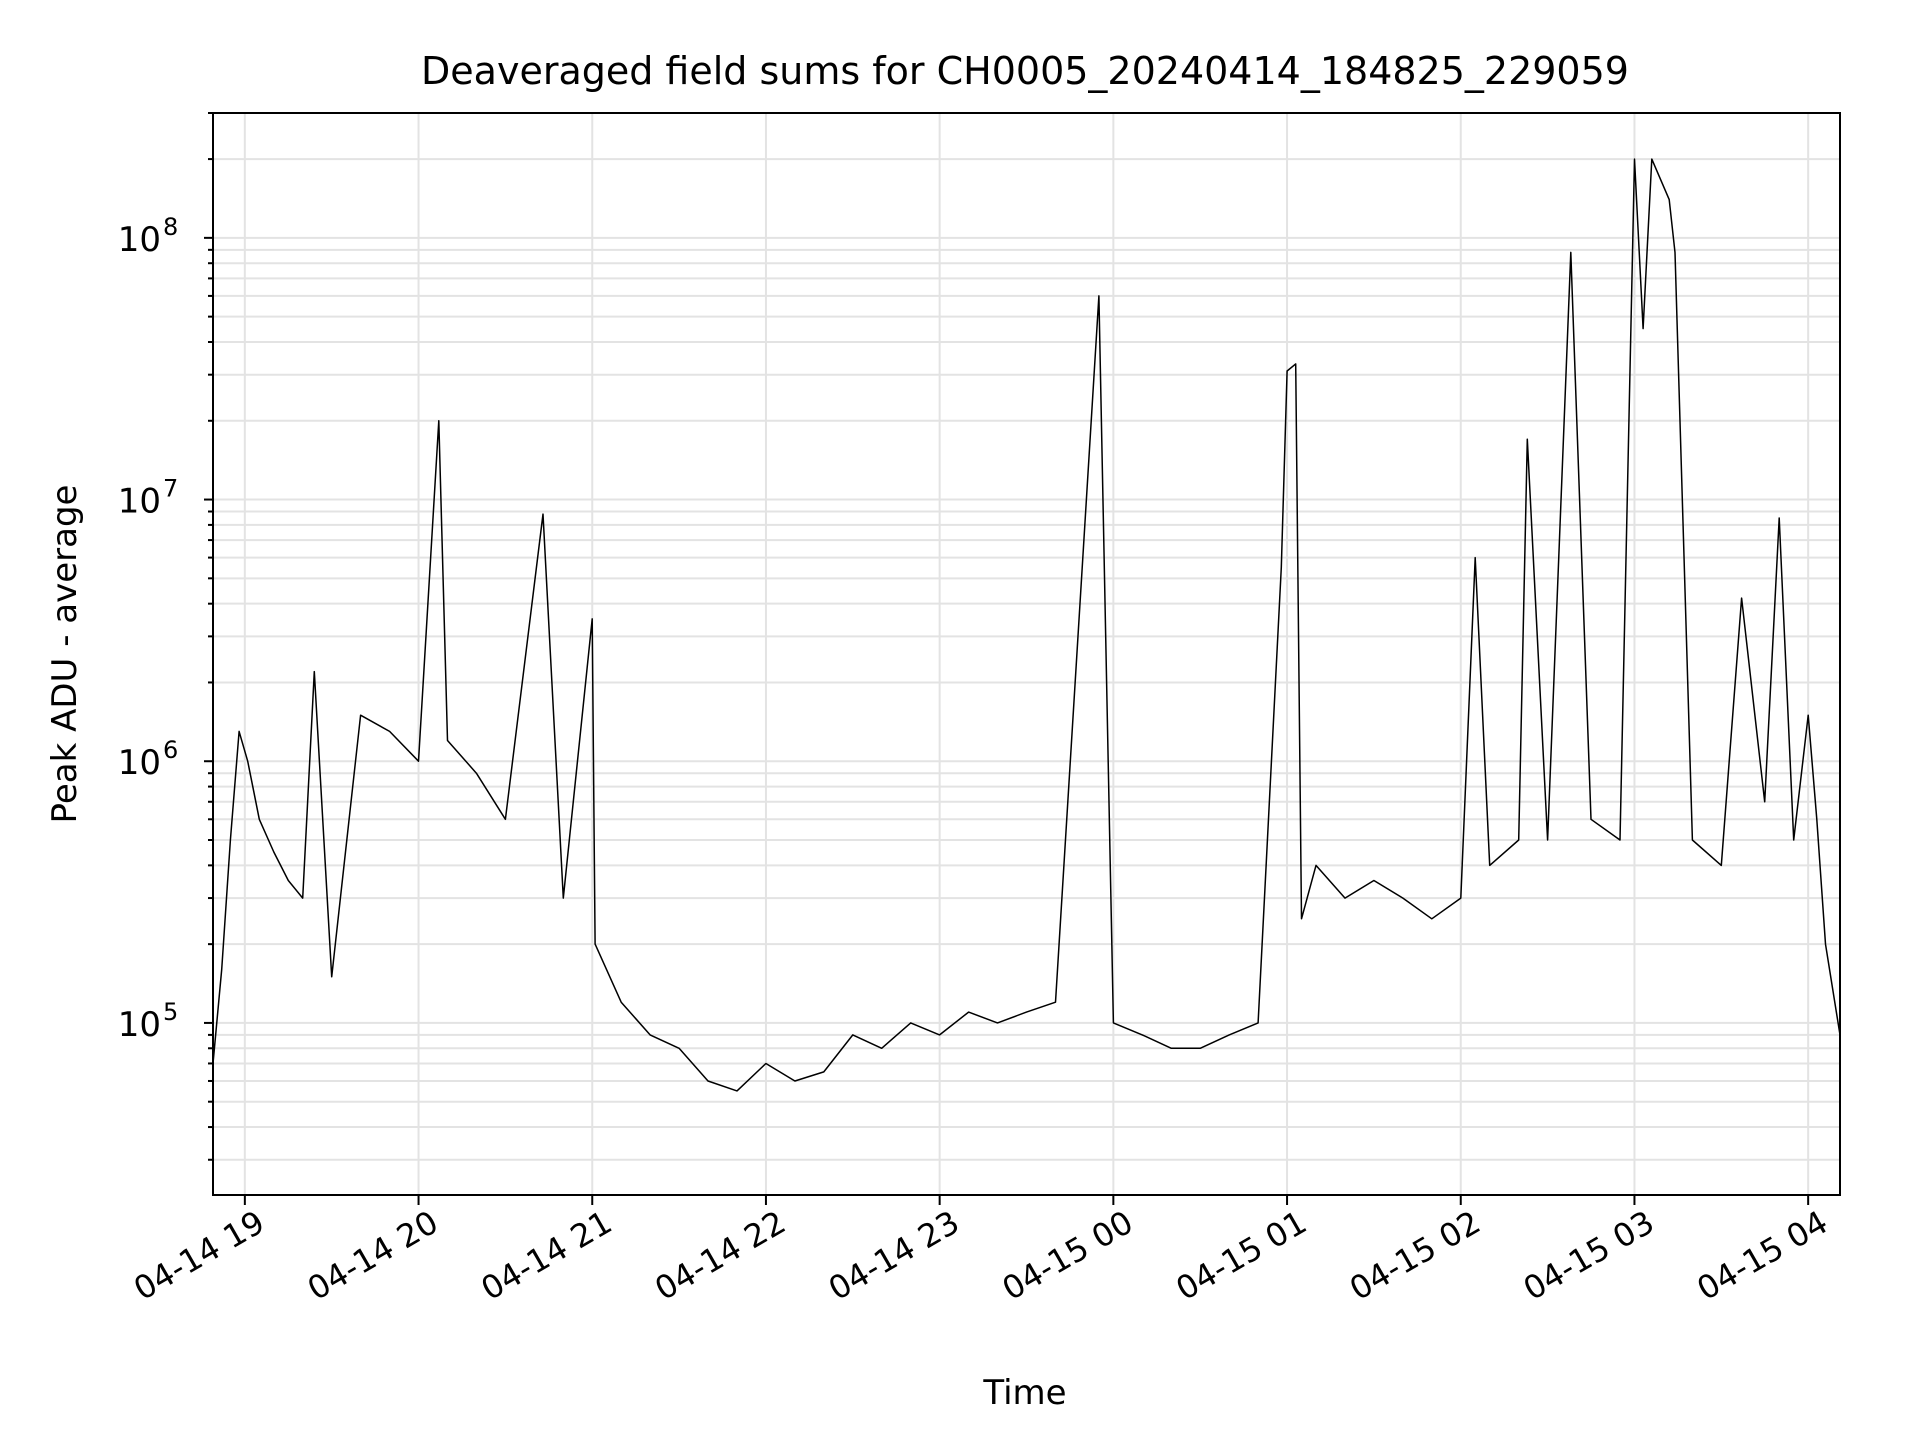 The image size is (1920, 1440). I want to click on x-tick-label: 04-14 23, so click(894, 1255).